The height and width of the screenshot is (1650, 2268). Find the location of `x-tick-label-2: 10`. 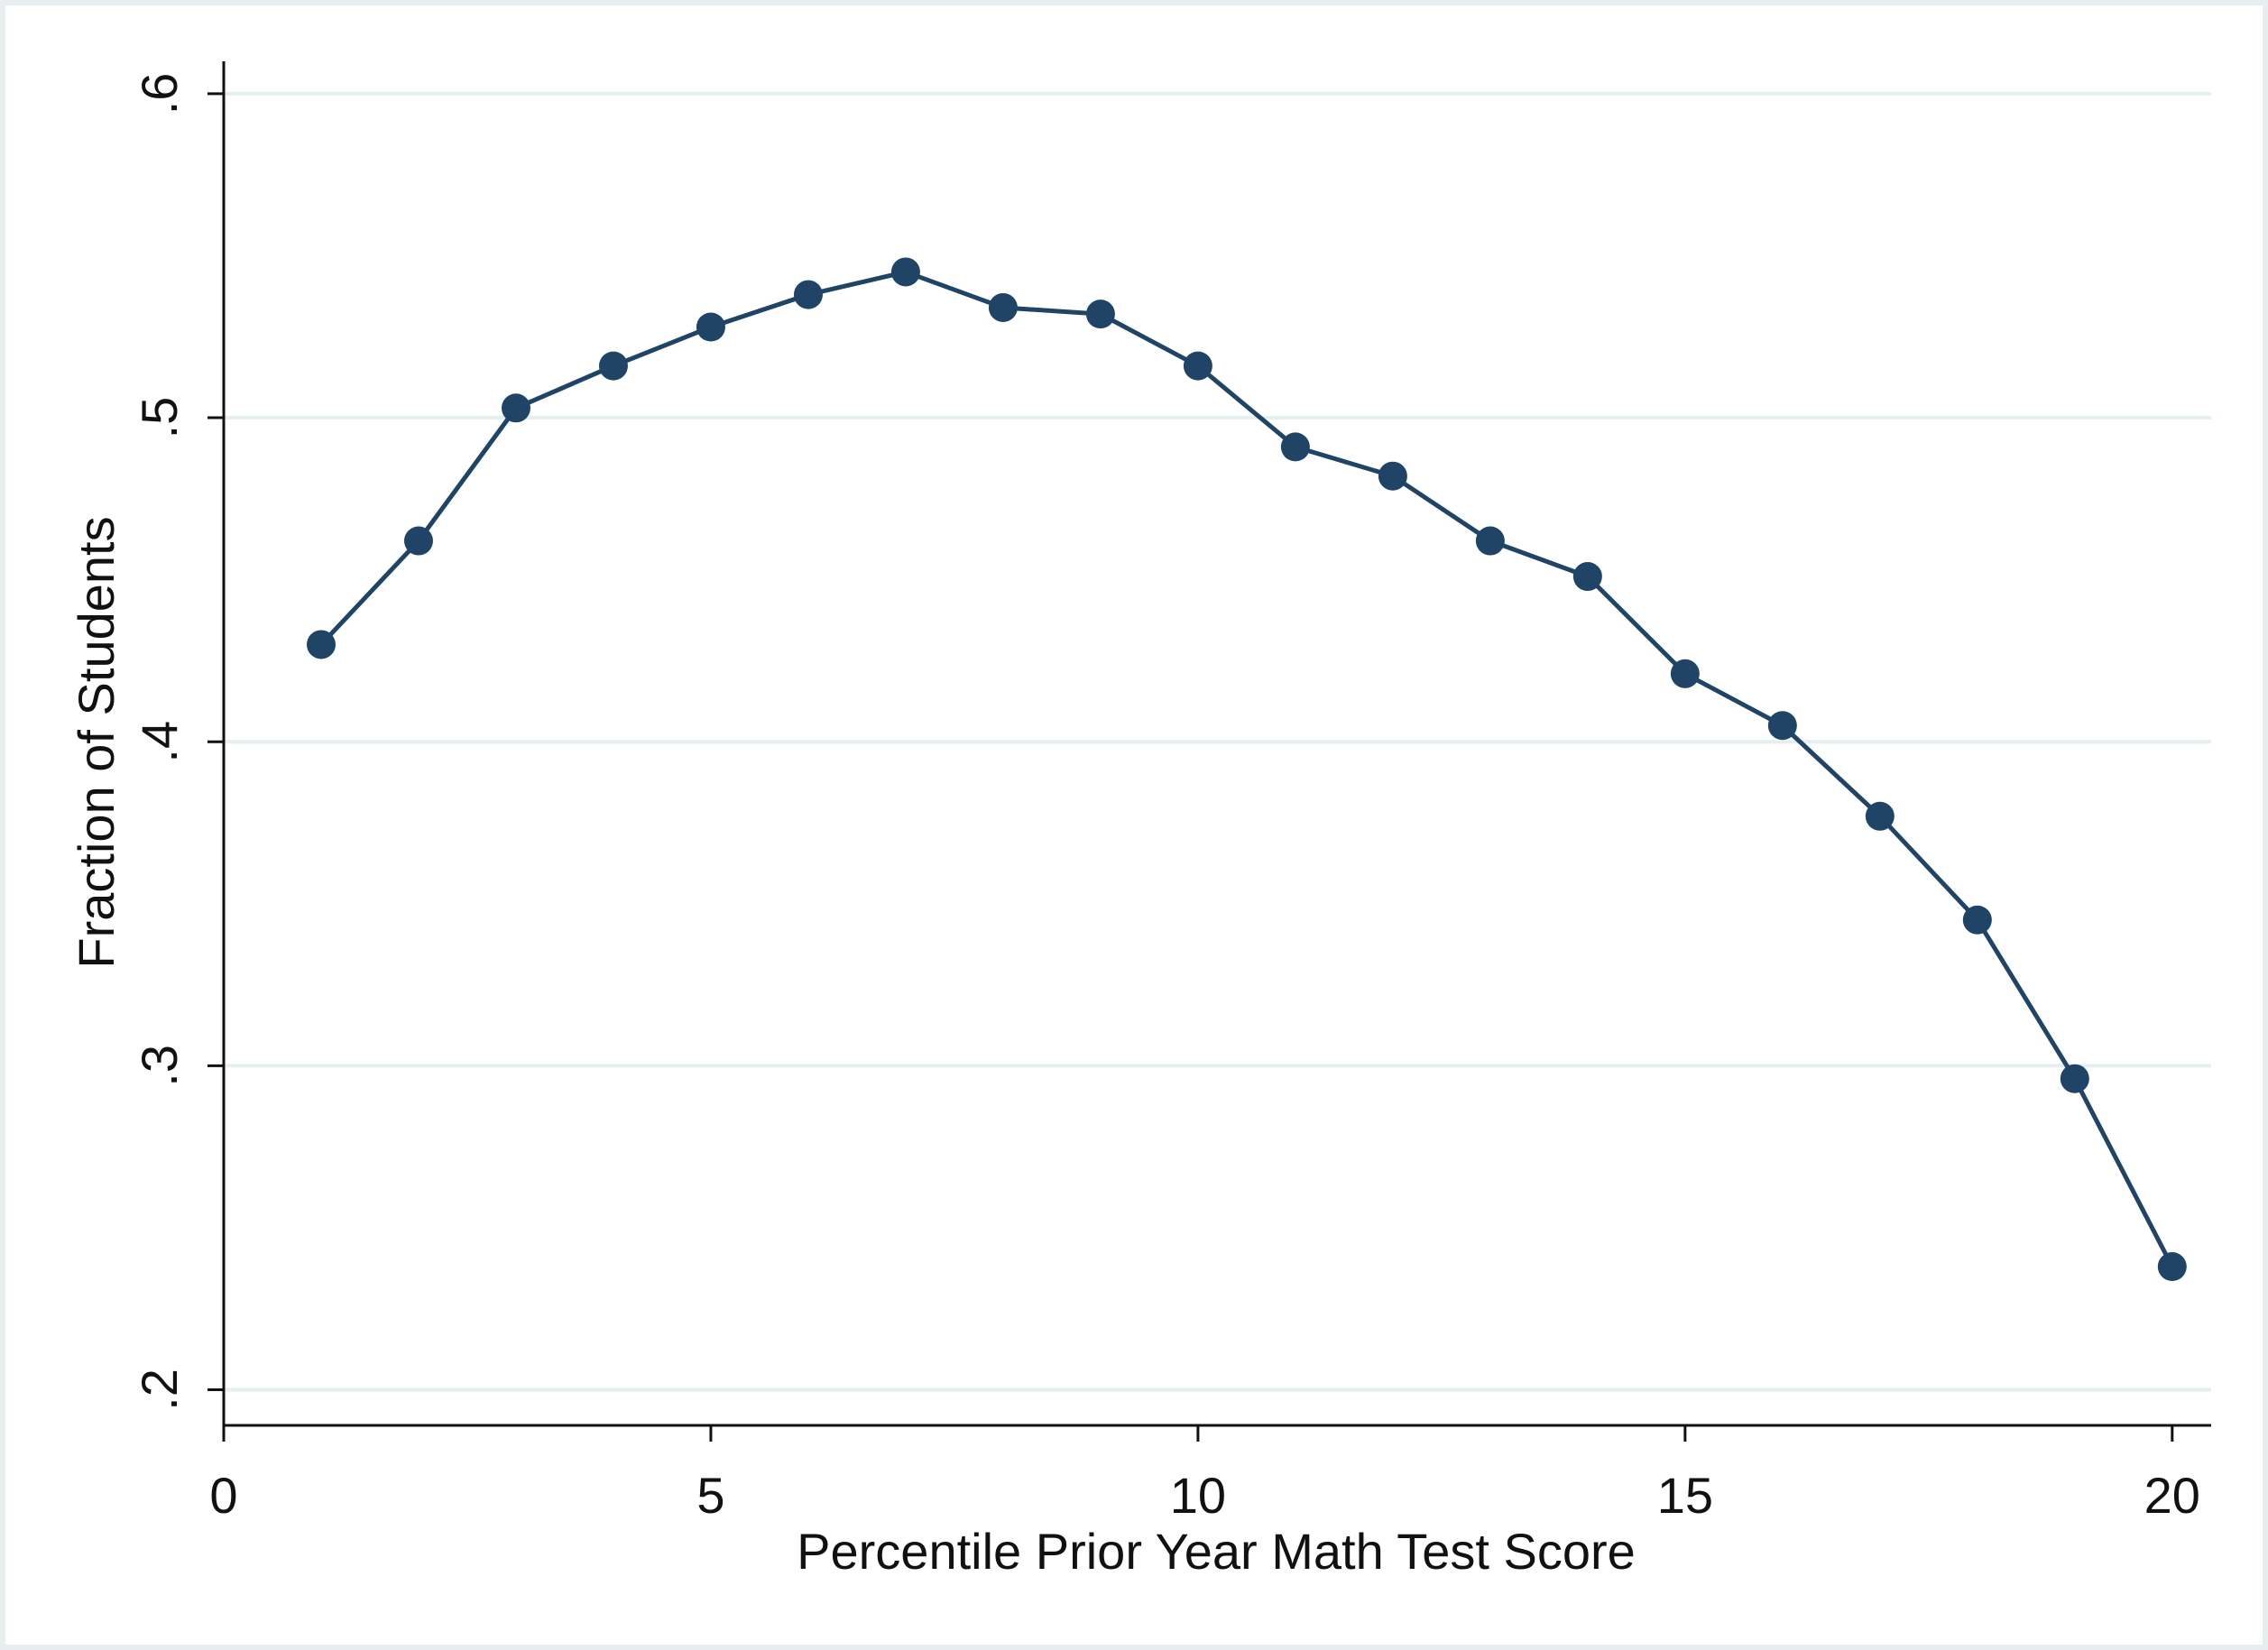

x-tick-label-2: 10 is located at coordinates (1198, 1495).